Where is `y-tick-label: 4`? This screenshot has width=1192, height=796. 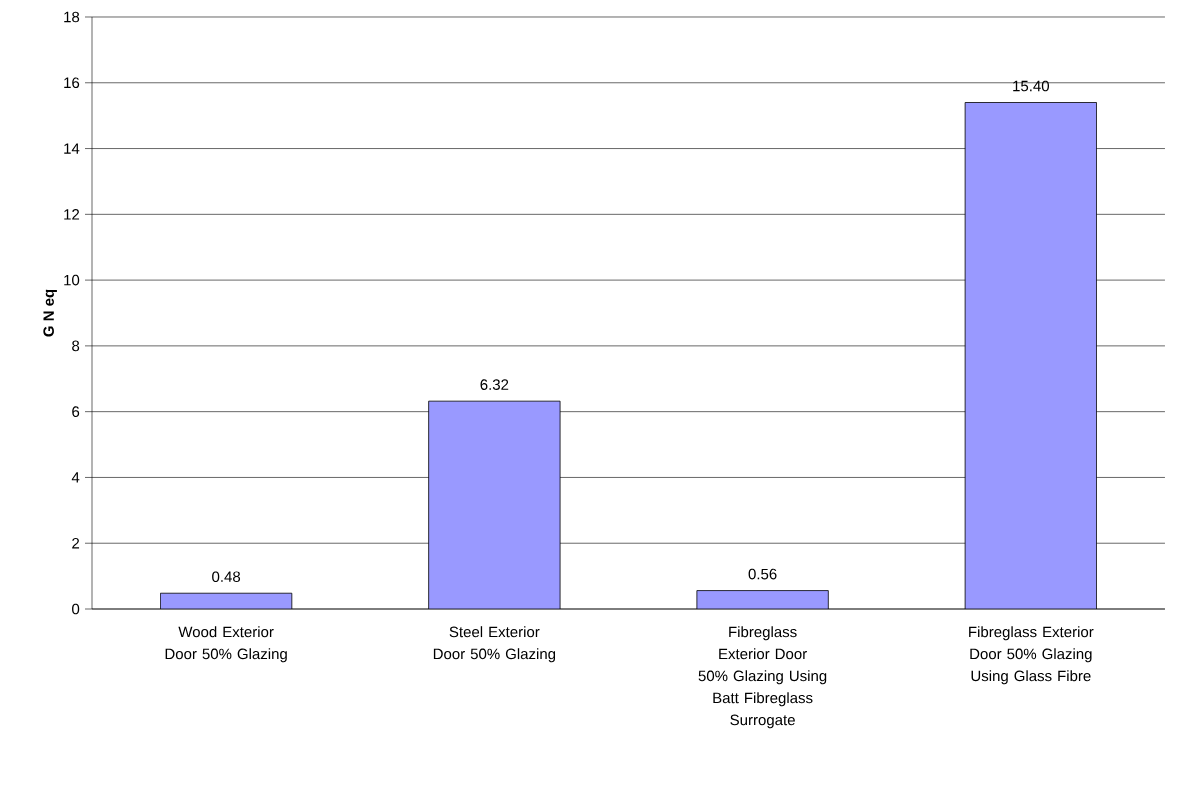
y-tick-label: 4 is located at coordinates (75, 477).